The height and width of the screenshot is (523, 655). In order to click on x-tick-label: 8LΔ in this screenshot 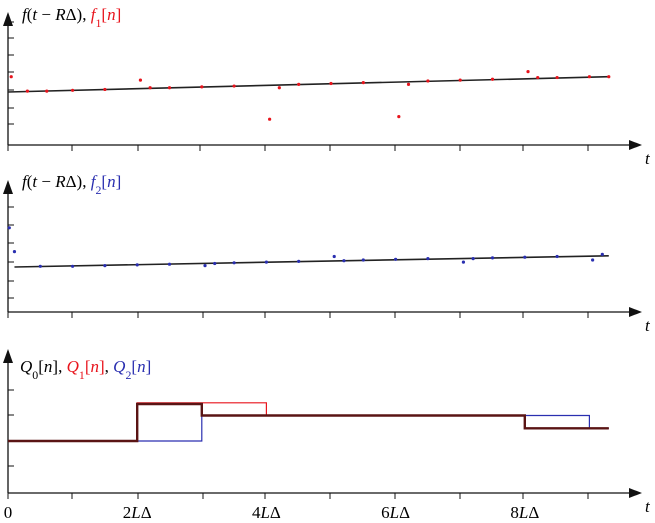, I will do `click(524, 512)`.